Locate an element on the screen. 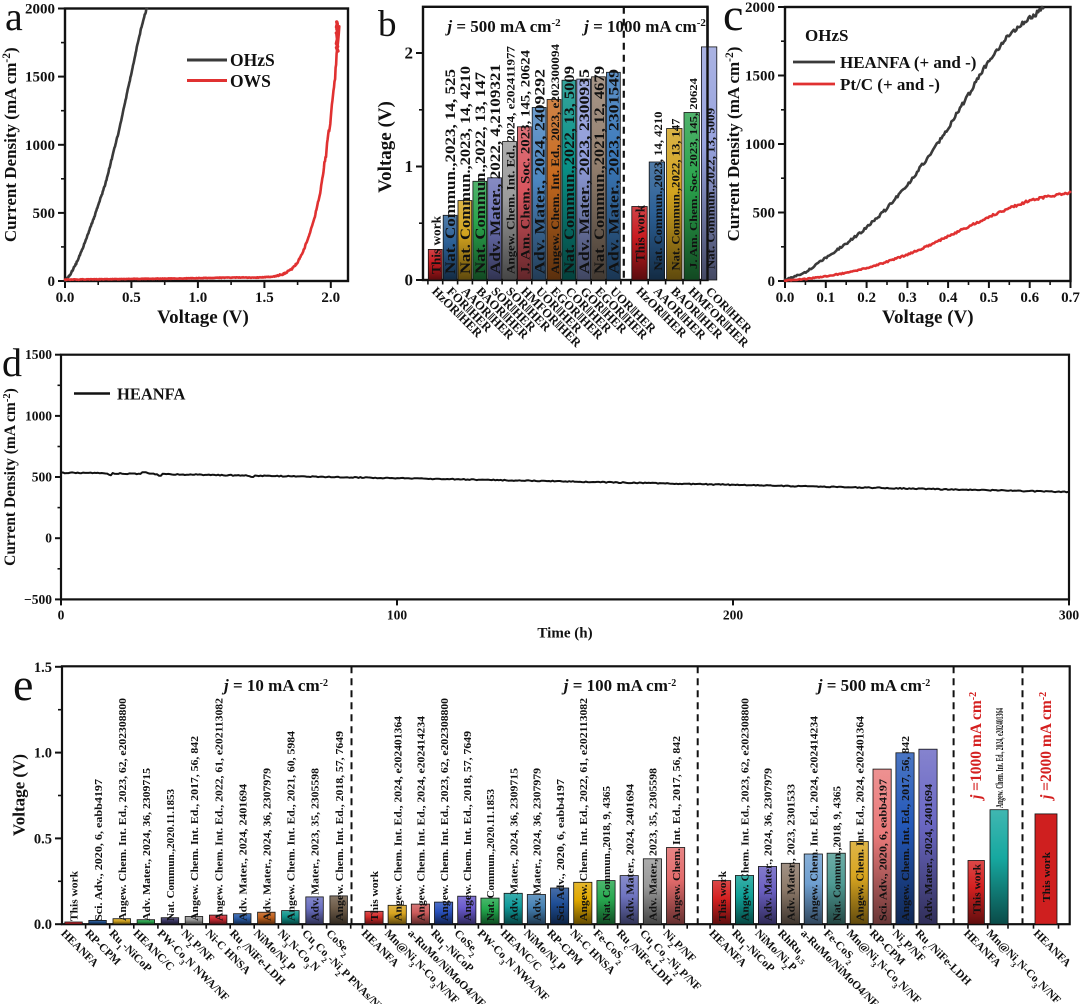 The image size is (1086, 1004). svg-text: Current Density (mA cm-2) is located at coordinates (11, 477).